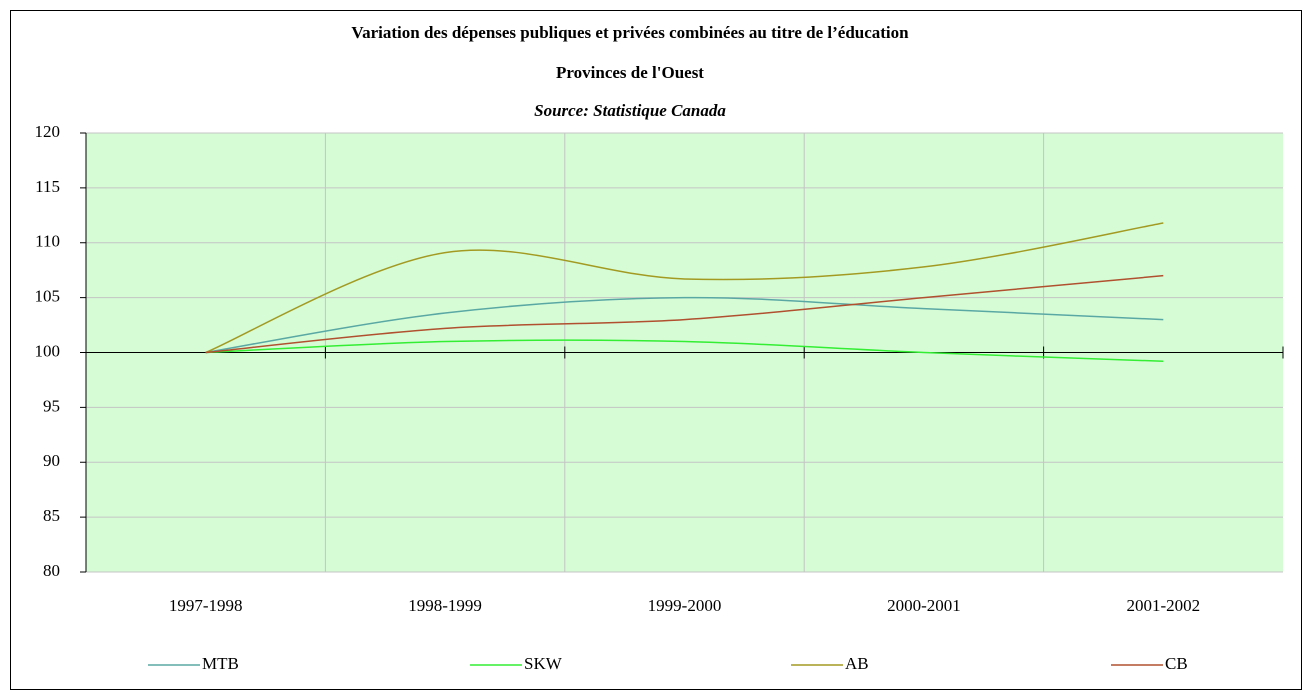 The width and height of the screenshot is (1312, 691). Describe the element at coordinates (1176, 663) in the screenshot. I see `legend-label: CB` at that location.